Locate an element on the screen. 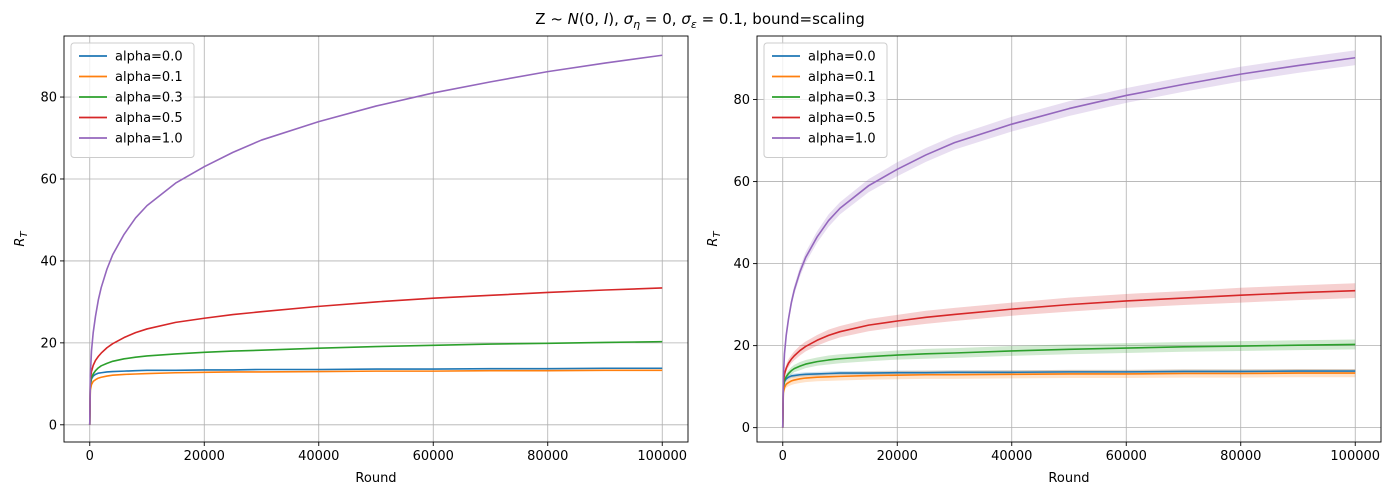 Image resolution: width=1400 pixels, height=504 pixels. confidence-band-alpha-0.5 is located at coordinates (1069, 356).